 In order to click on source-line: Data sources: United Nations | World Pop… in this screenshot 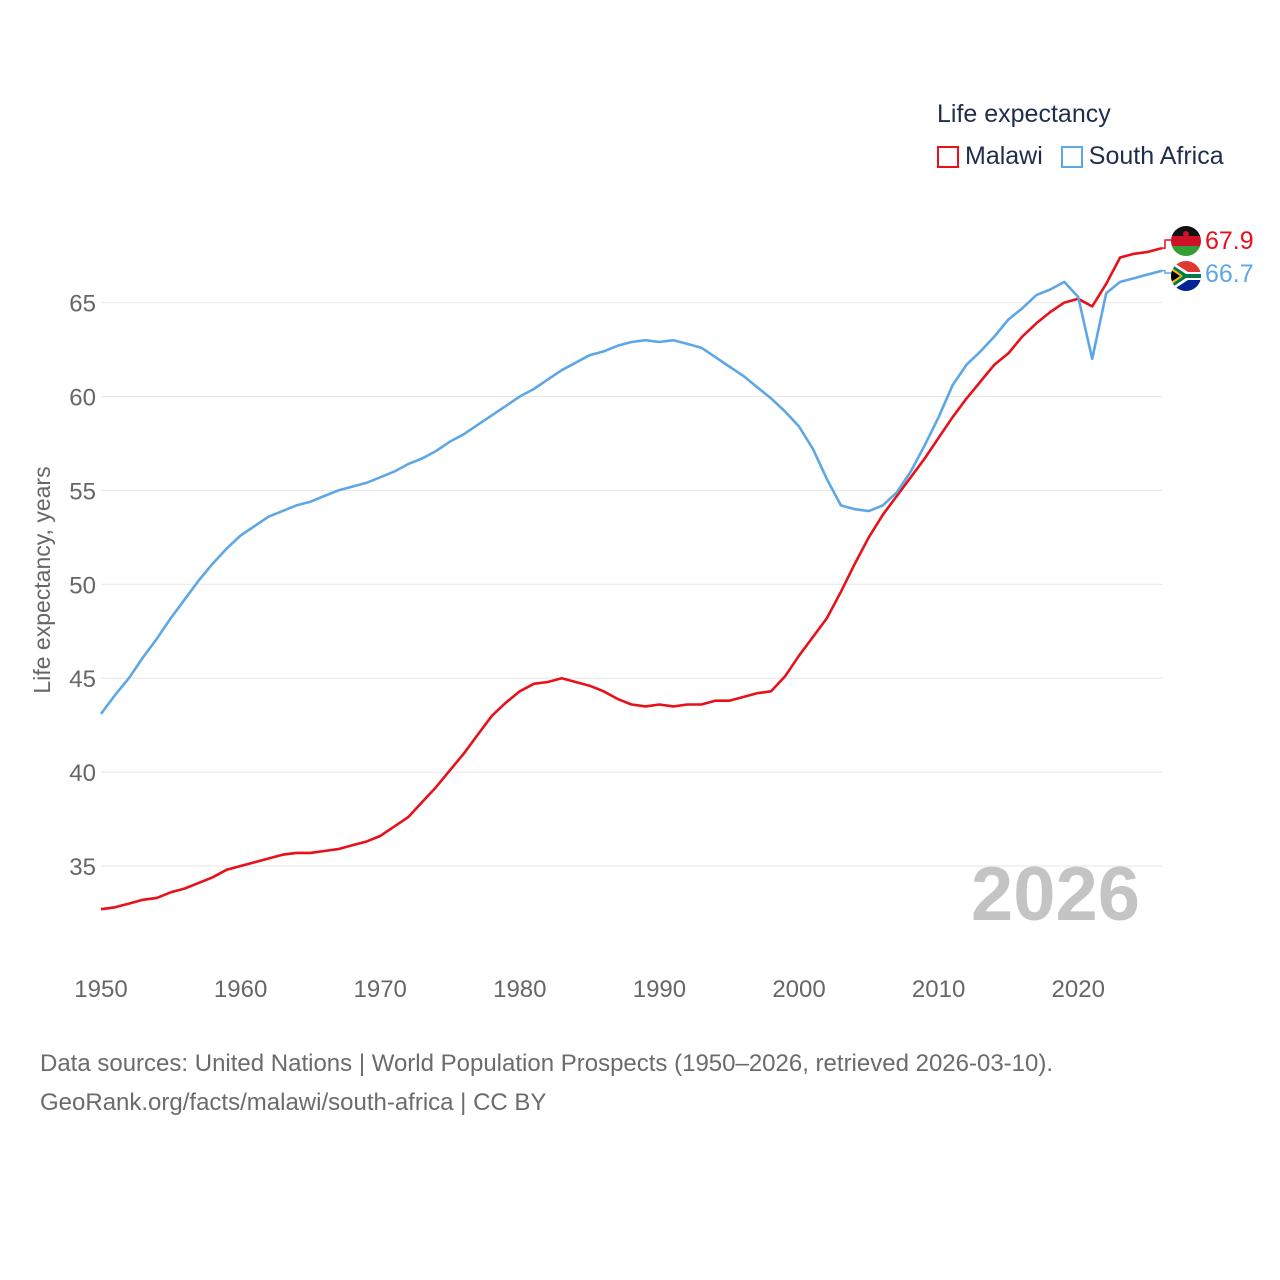, I will do `click(547, 1063)`.